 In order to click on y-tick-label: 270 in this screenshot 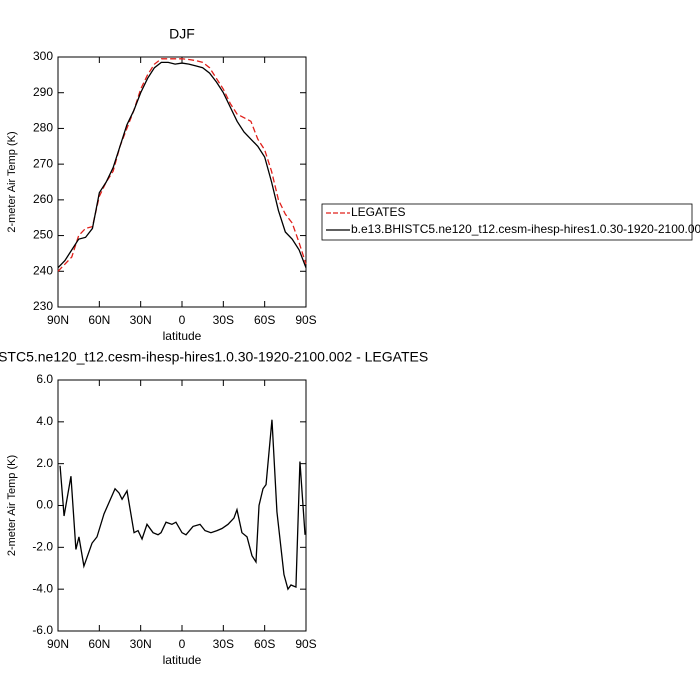, I will do `click(43, 163)`.